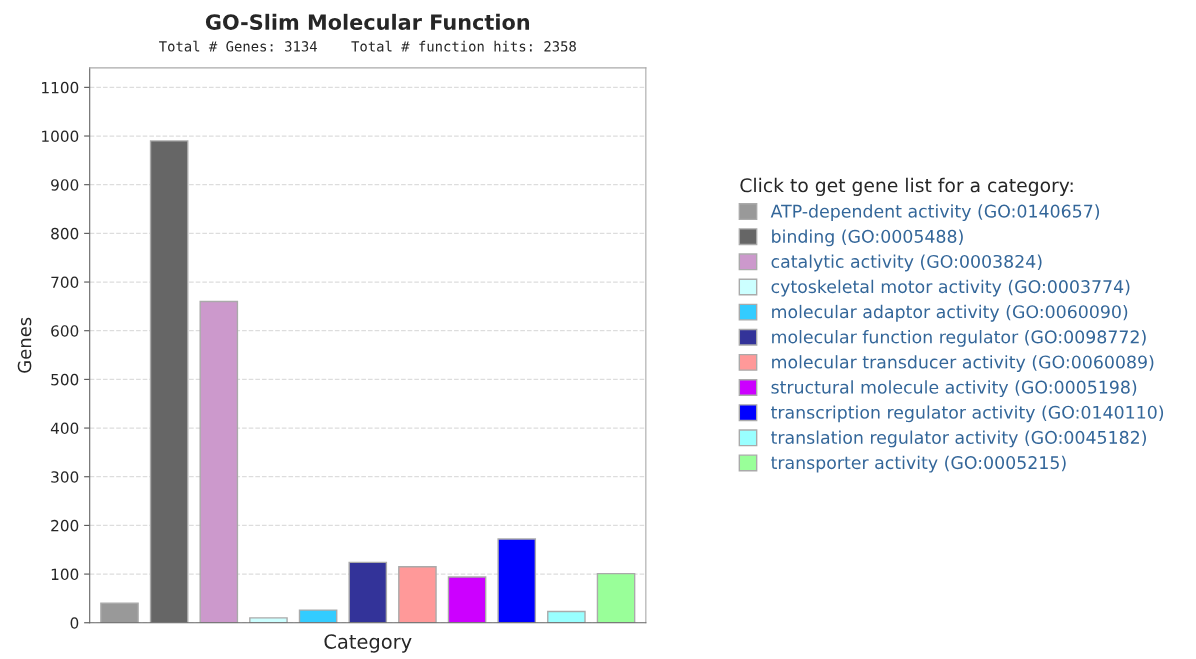 This screenshot has width=1196, height=659. Describe the element at coordinates (65, 574) in the screenshot. I see `y-tick-label: 100` at that location.